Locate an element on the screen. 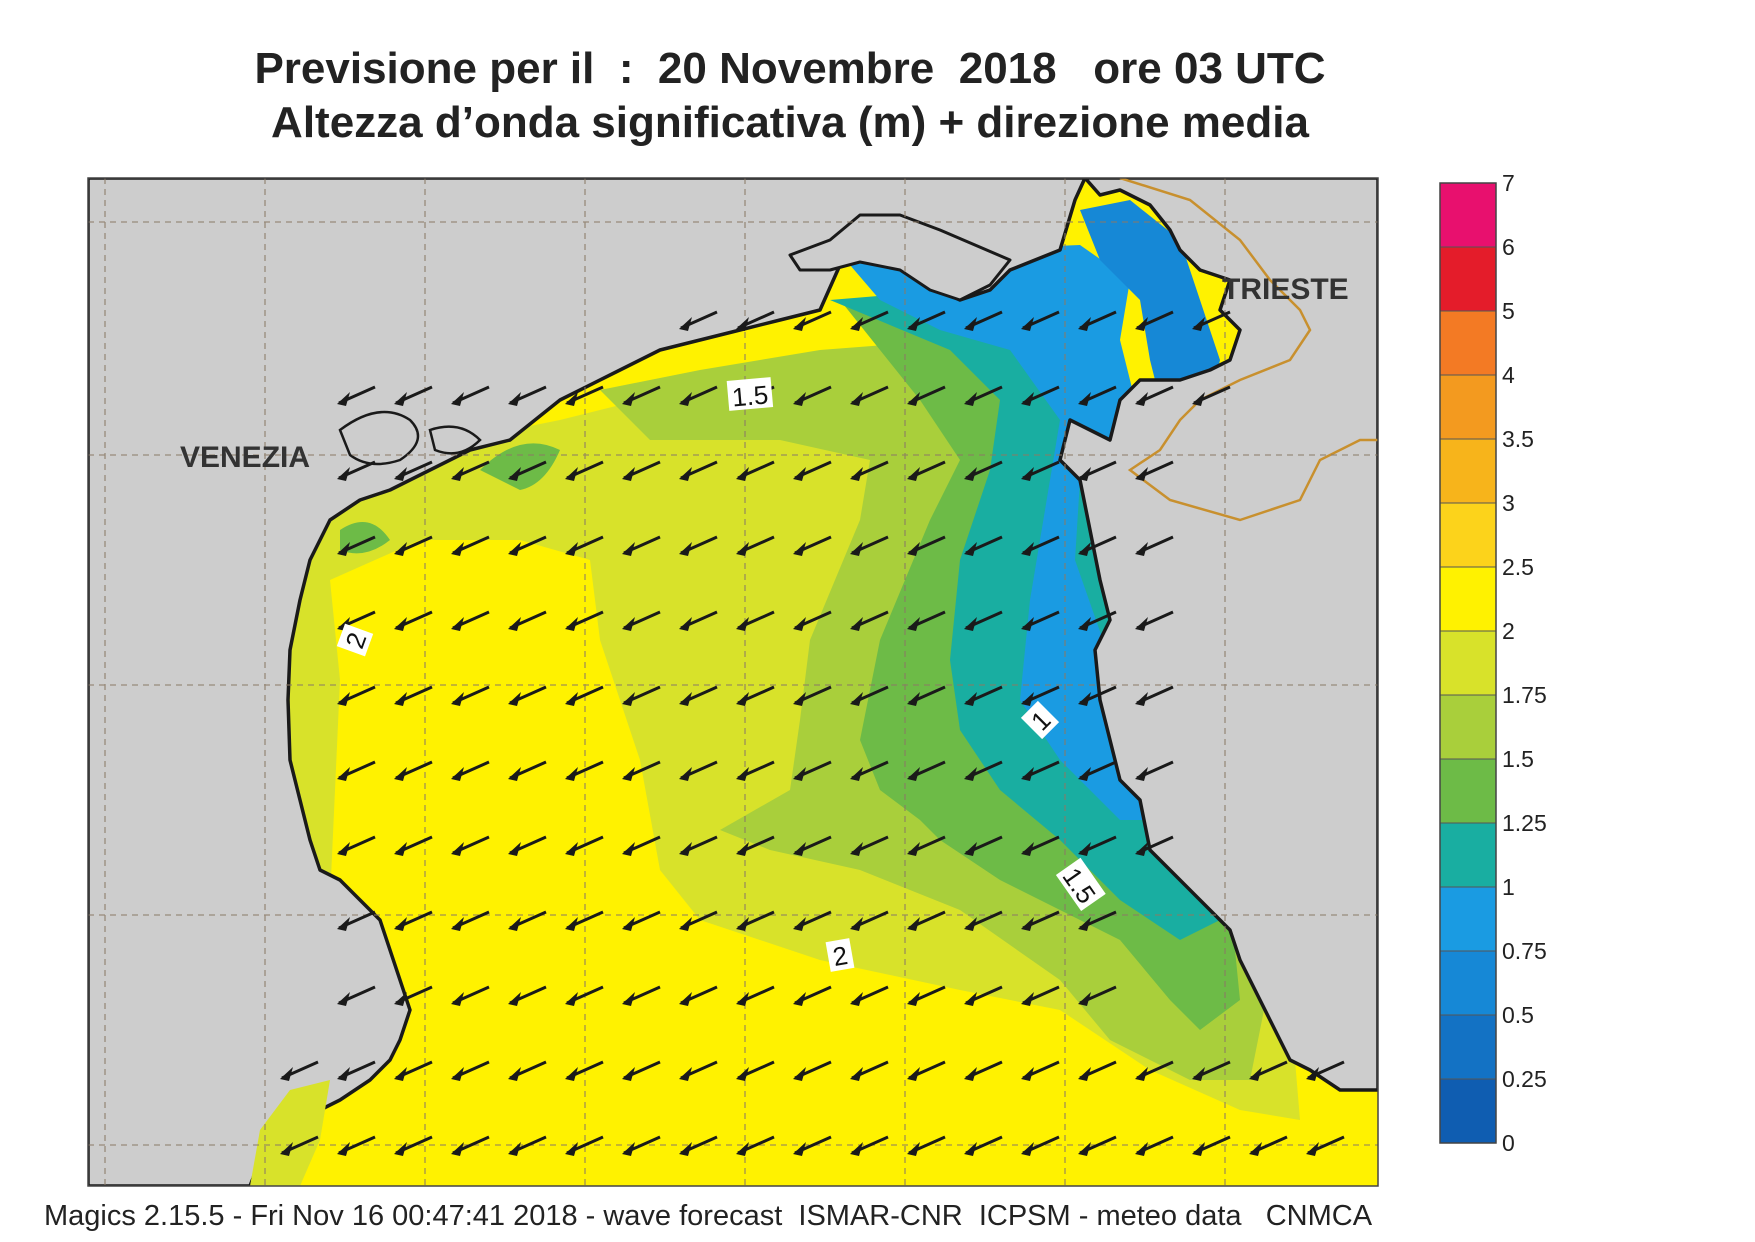  sea-band-1.25-1.5-west is located at coordinates (450, 498).